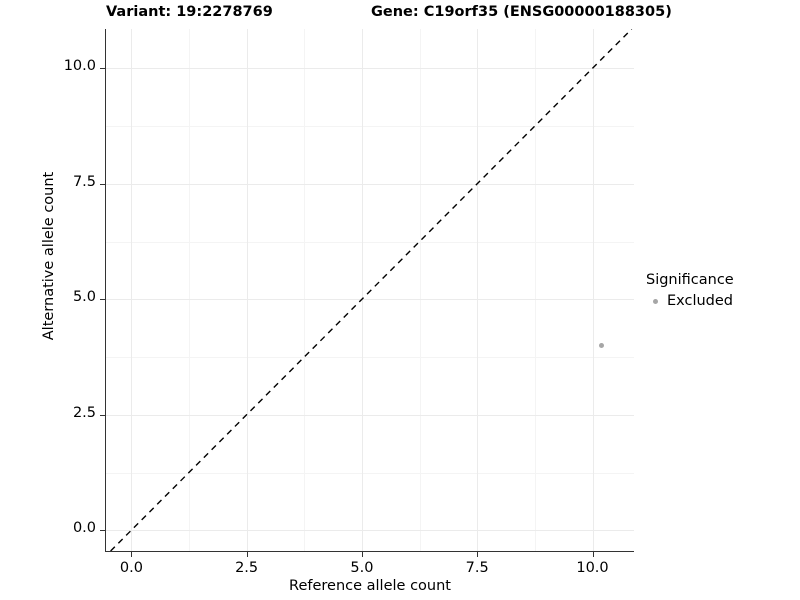 The image size is (800, 600). I want to click on variant-title: Variant: 19:2278769, so click(189, 12).